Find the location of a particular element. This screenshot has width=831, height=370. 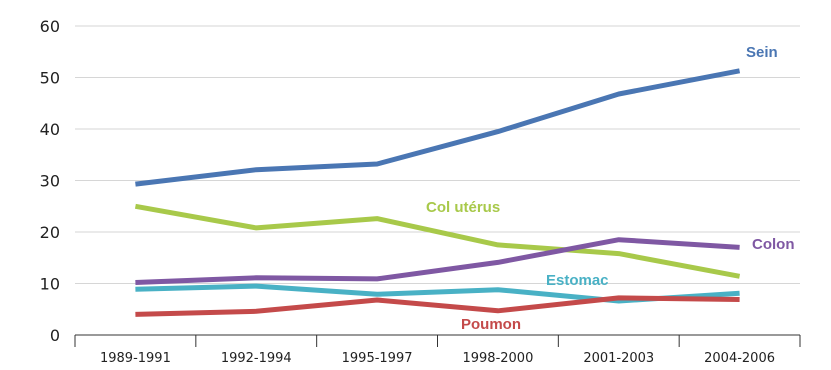

y-tick-label: 30 is located at coordinates (50, 181).